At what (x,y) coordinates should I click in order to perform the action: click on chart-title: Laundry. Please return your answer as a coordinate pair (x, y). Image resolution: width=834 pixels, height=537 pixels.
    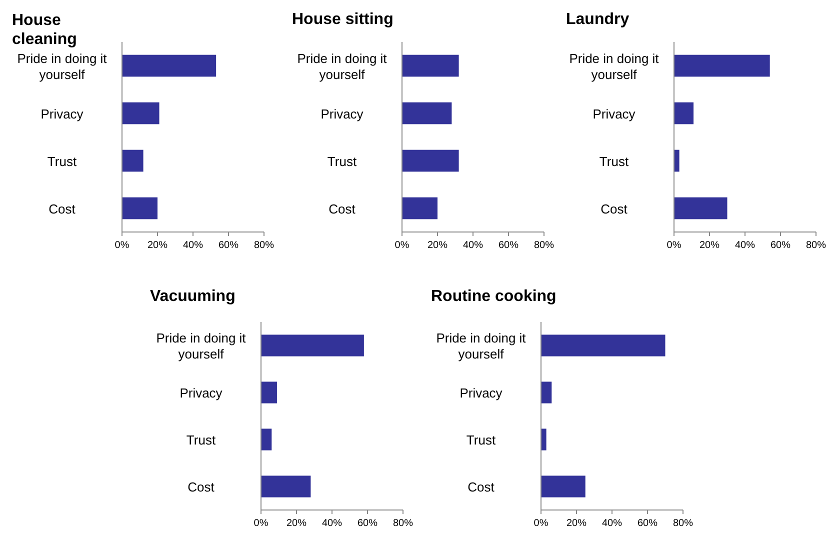
    Looking at the image, I should click on (598, 19).